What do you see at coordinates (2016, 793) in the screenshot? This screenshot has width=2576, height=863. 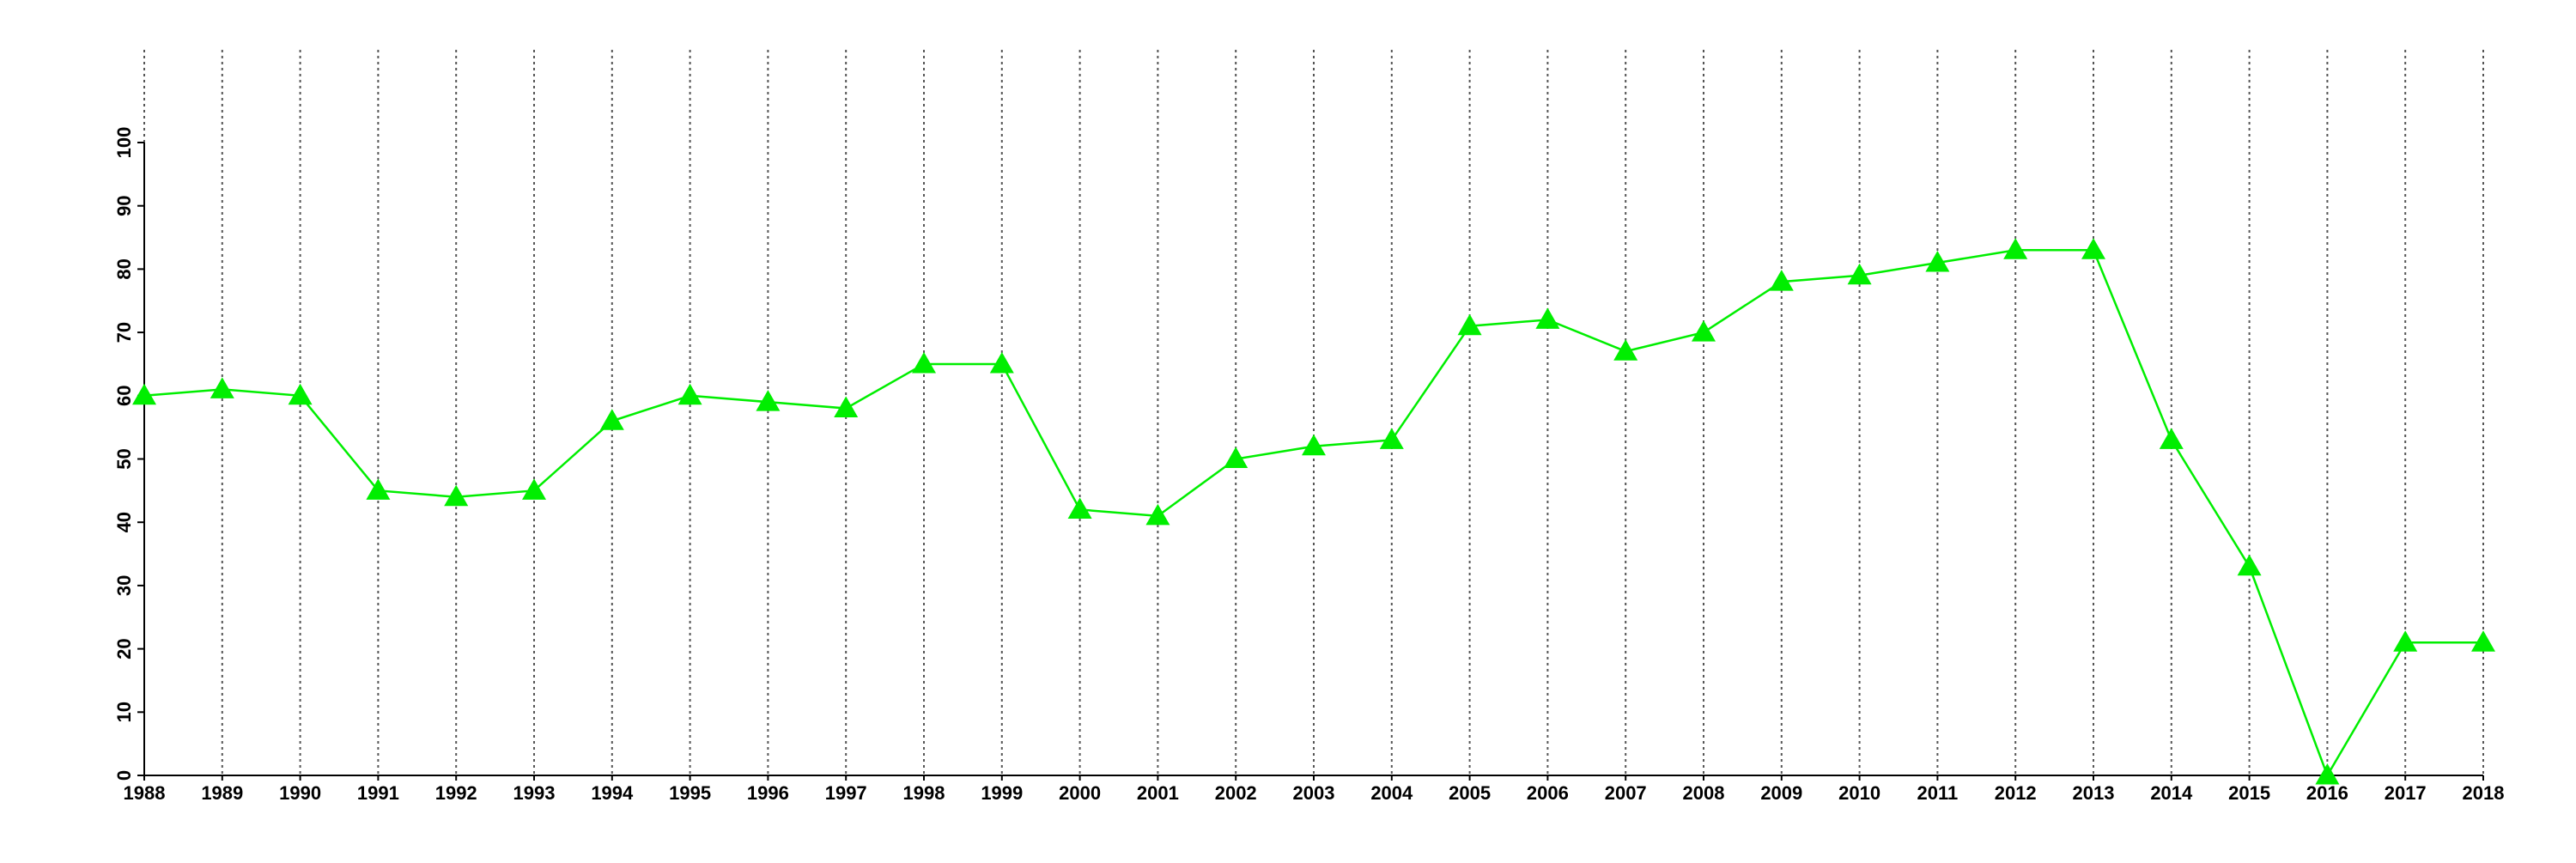 I see `x-tick-label: 2012` at bounding box center [2016, 793].